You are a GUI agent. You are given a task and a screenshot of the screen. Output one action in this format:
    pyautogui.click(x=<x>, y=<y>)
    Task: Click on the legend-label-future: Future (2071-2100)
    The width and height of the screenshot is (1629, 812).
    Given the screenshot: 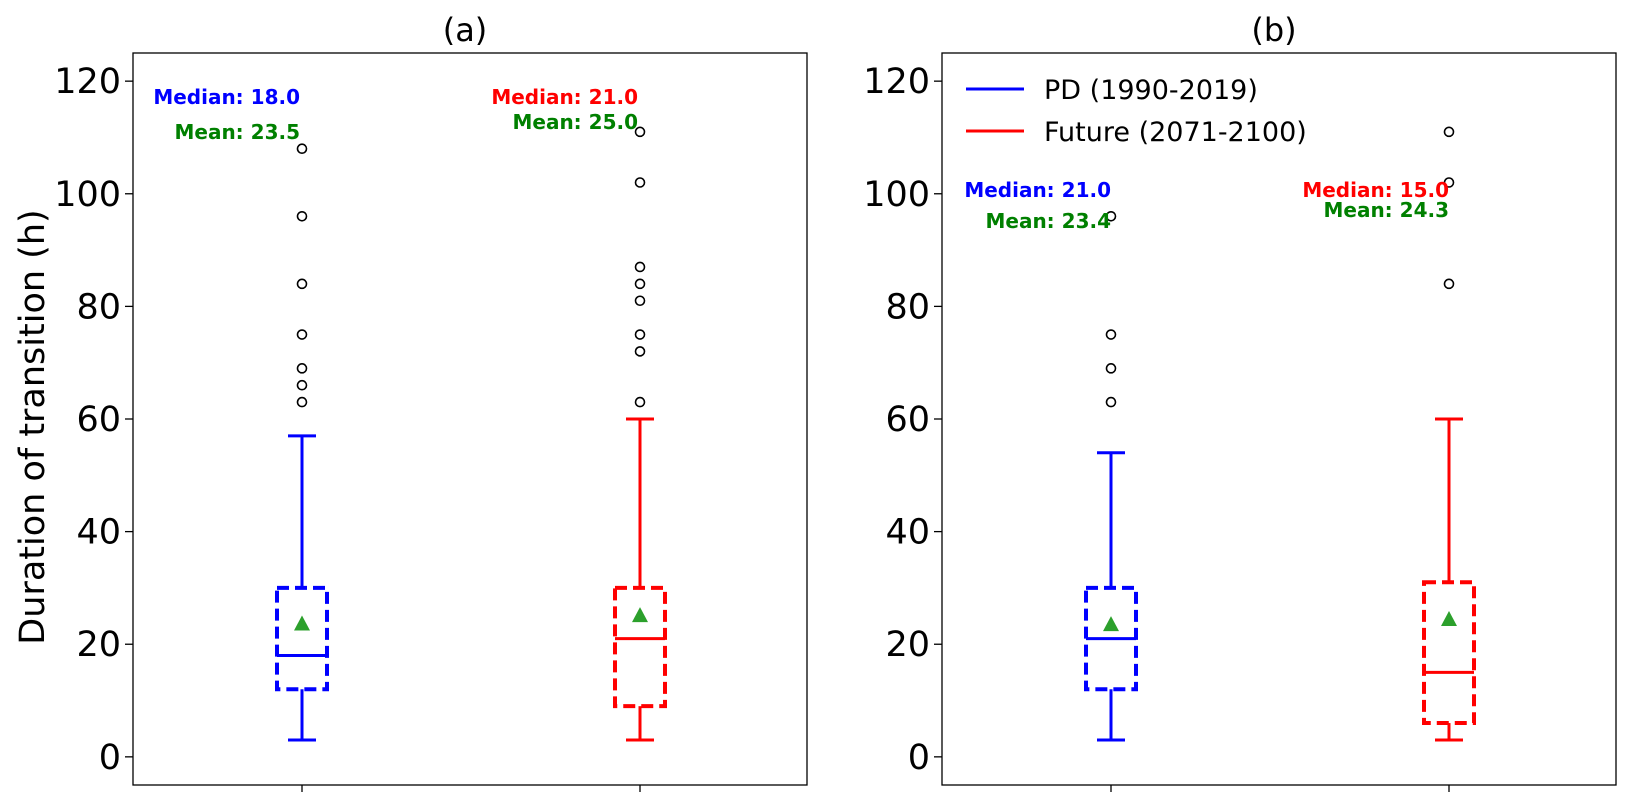 What is the action you would take?
    pyautogui.click(x=1175, y=132)
    